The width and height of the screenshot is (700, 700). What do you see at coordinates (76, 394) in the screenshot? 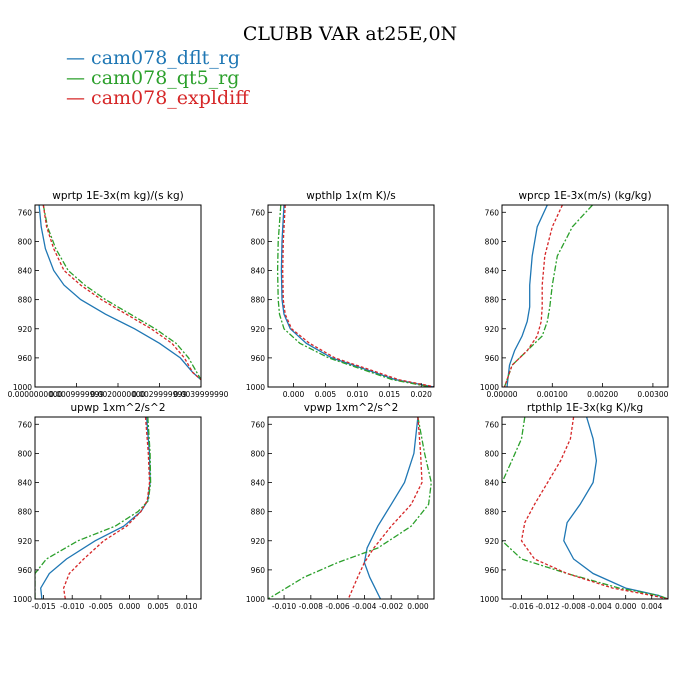
I see `x-tick-label: 0.0009999999` at bounding box center [76, 394].